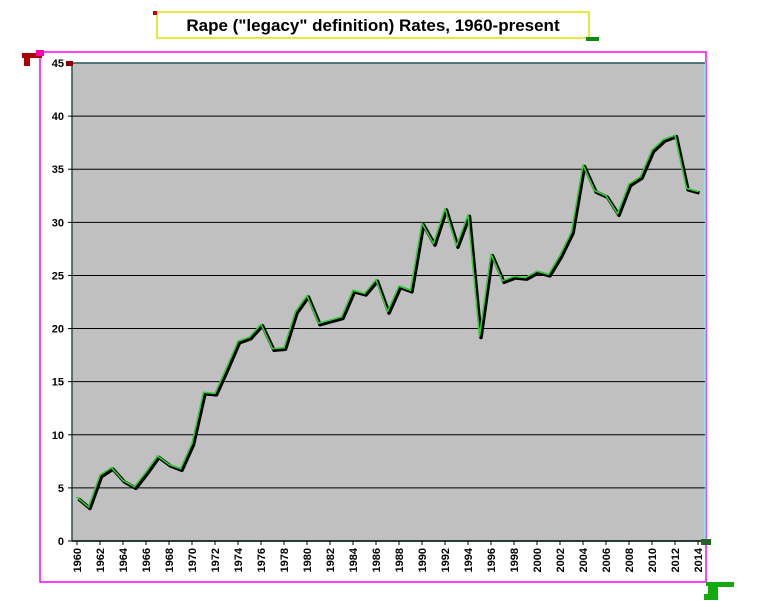 The width and height of the screenshot is (764, 602). Describe the element at coordinates (364, 293) in the screenshot. I see `data-point-1985` at that location.